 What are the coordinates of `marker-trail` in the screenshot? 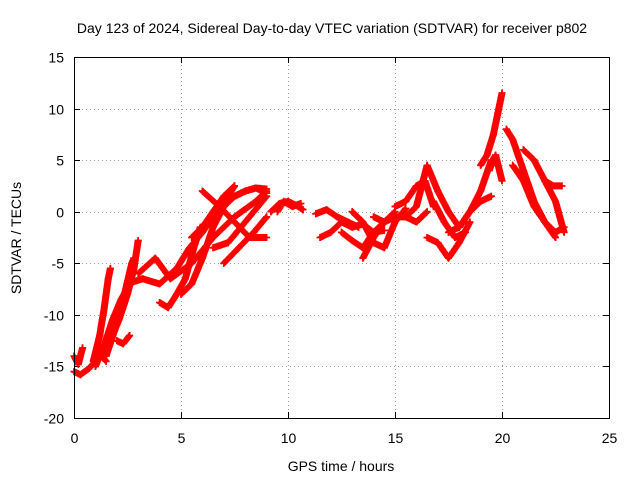 It's located at (534, 201).